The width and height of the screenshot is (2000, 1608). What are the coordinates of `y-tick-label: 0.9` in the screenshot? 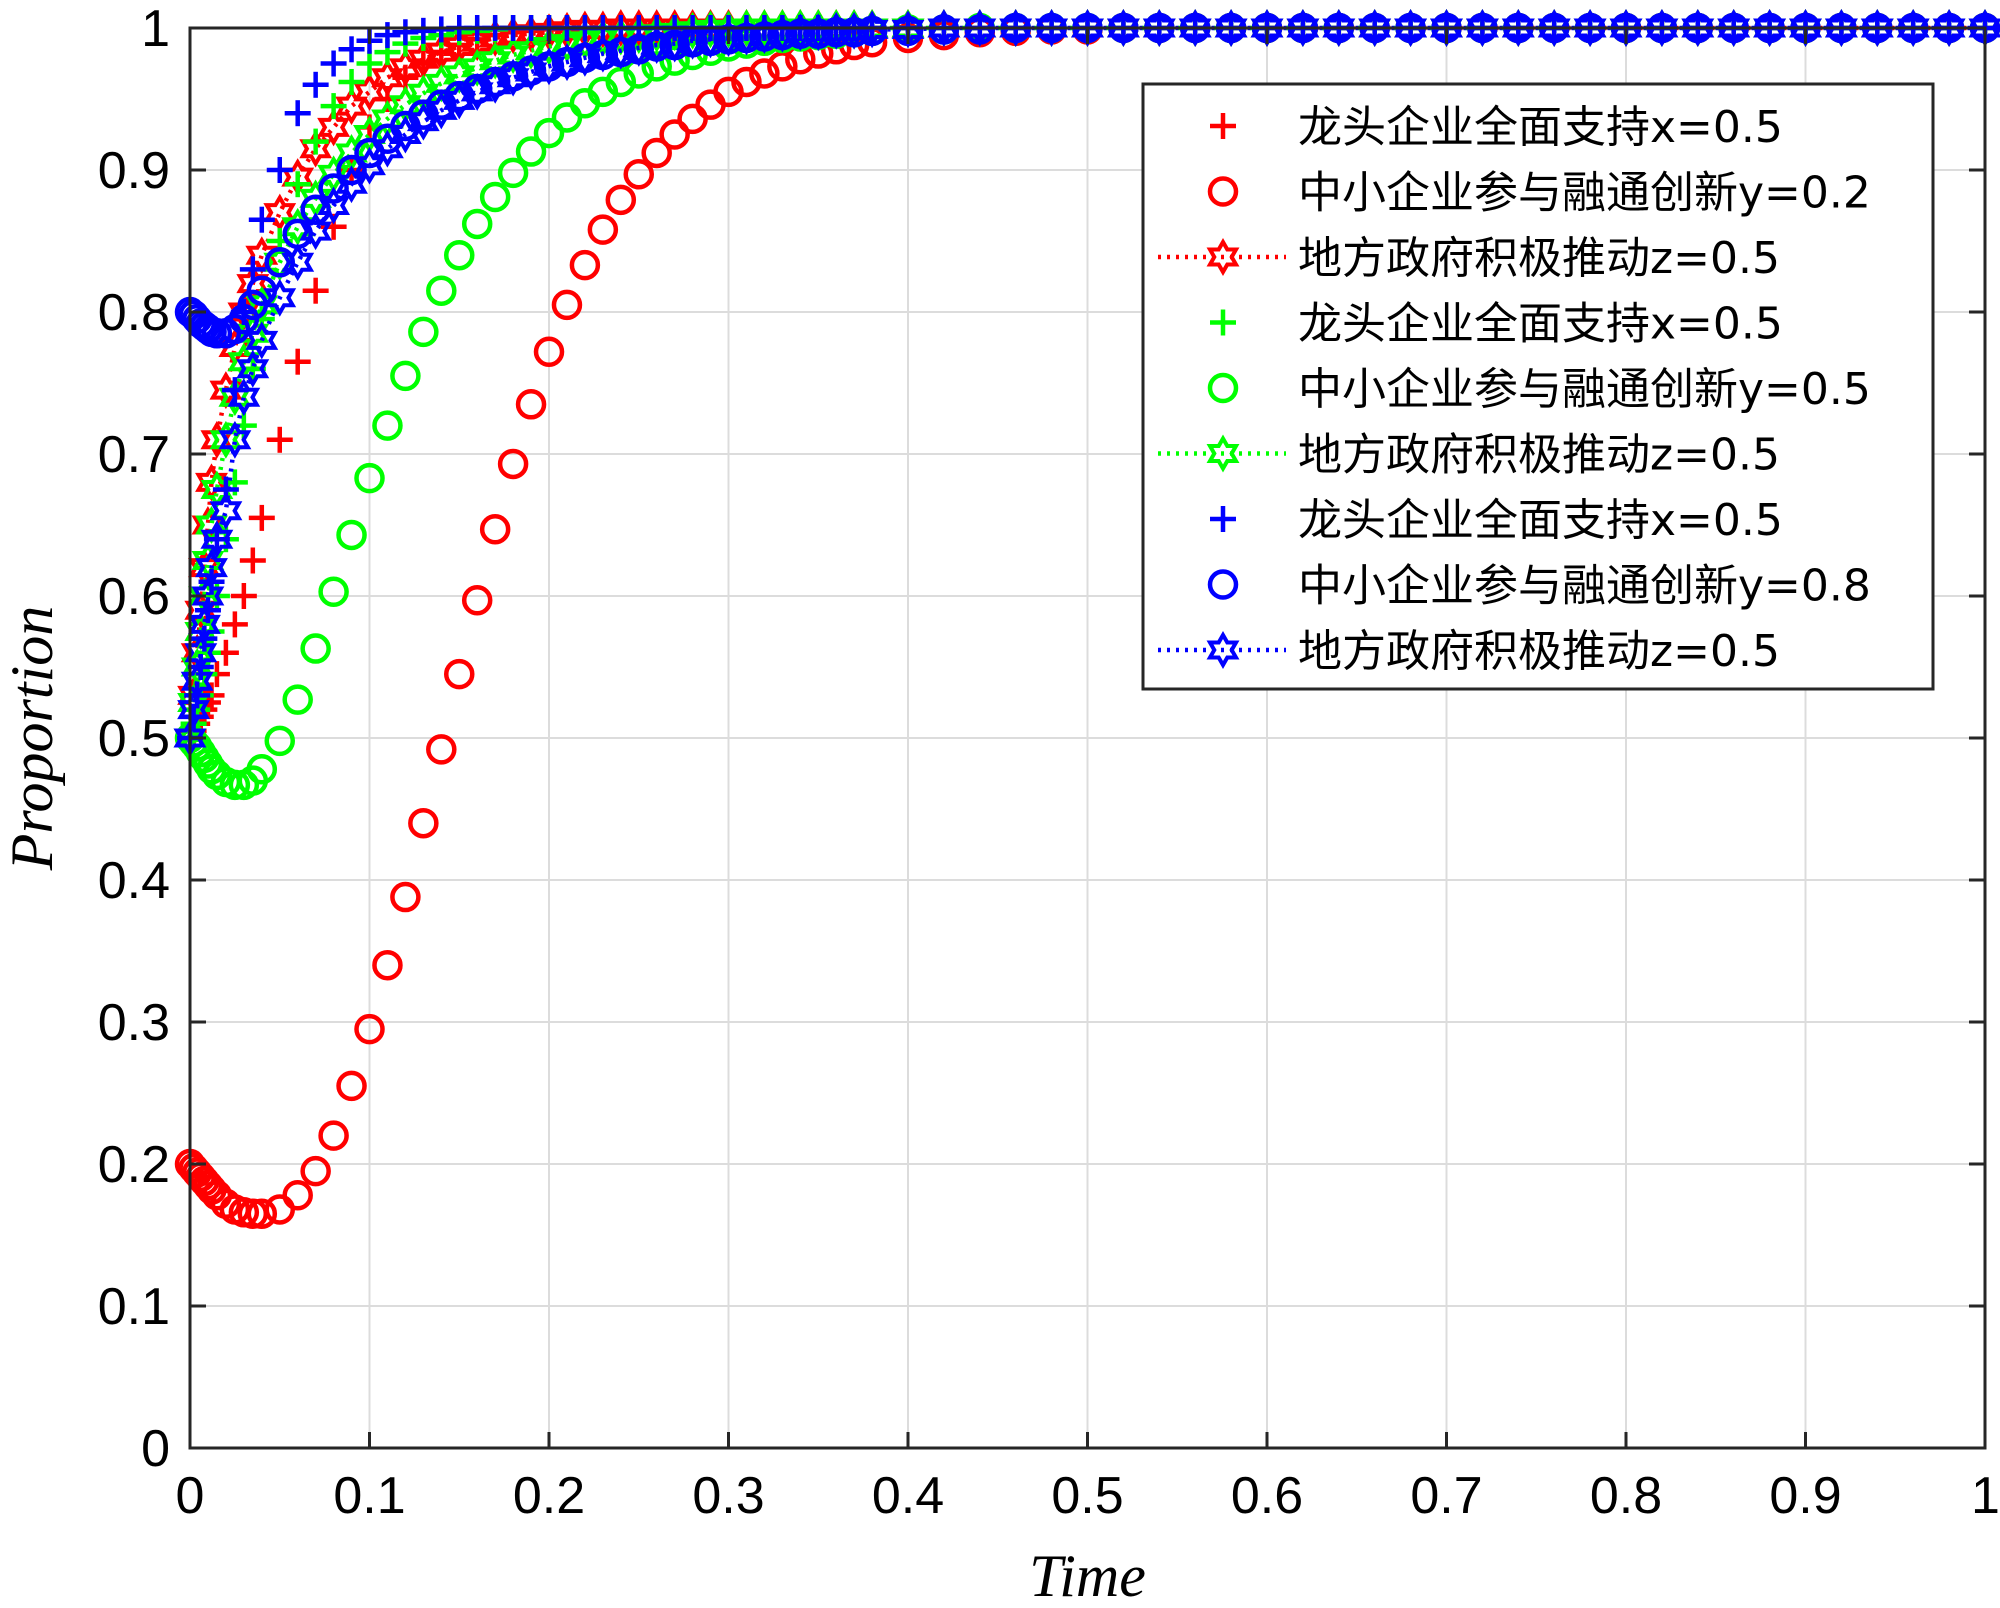 It's located at (134, 171).